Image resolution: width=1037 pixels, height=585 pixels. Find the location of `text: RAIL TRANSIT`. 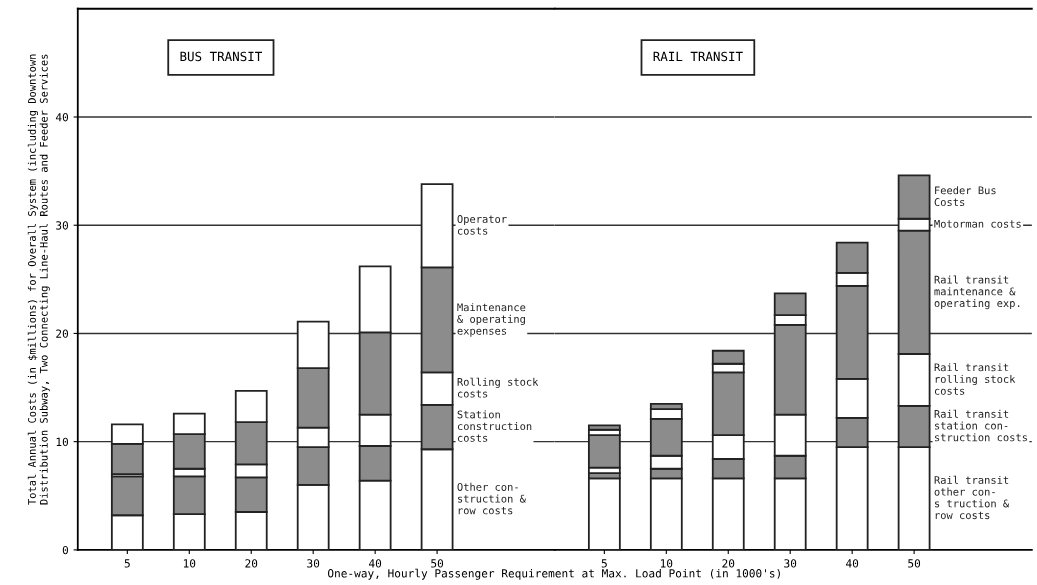

text: RAIL TRANSIT is located at coordinates (698, 56).